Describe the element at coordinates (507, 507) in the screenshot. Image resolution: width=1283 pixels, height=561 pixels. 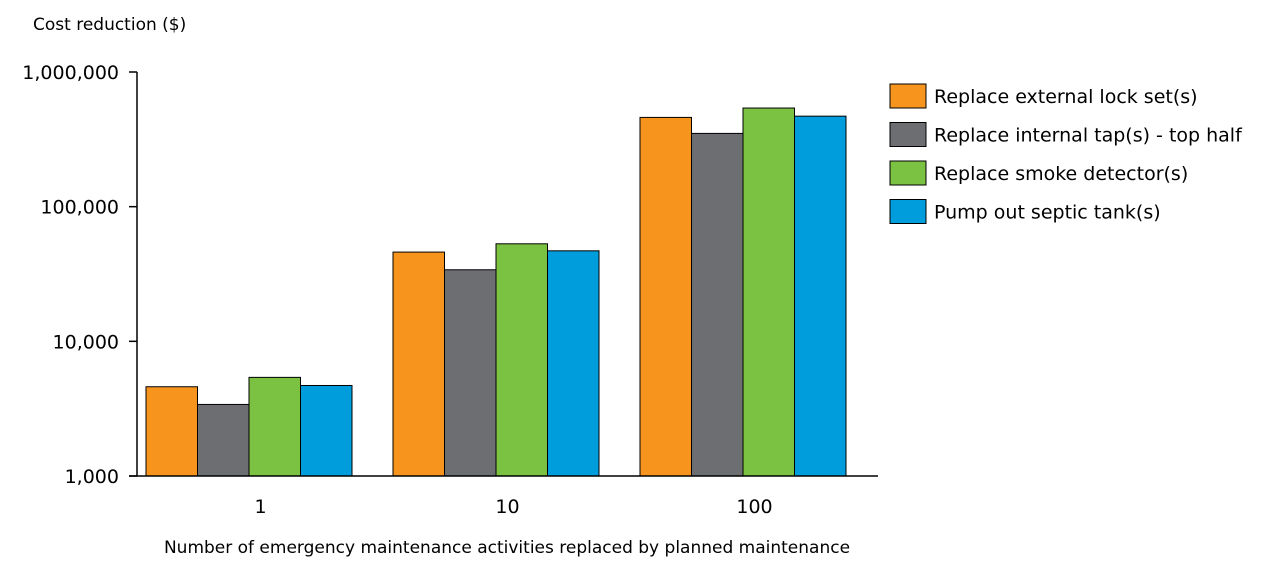
I see `x-tick-label: 10` at that location.